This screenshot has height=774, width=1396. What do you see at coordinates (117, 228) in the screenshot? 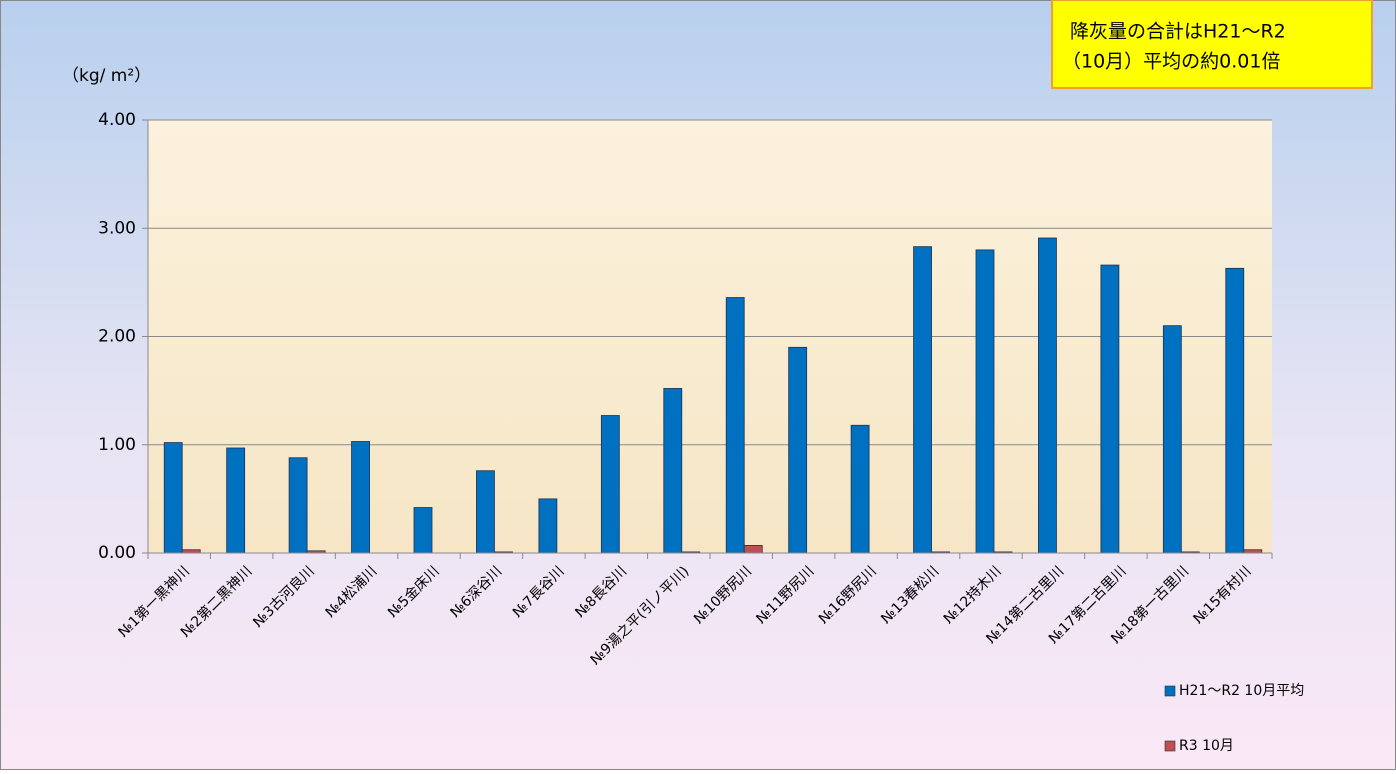
I see `y-tick-label: 3.00` at bounding box center [117, 228].